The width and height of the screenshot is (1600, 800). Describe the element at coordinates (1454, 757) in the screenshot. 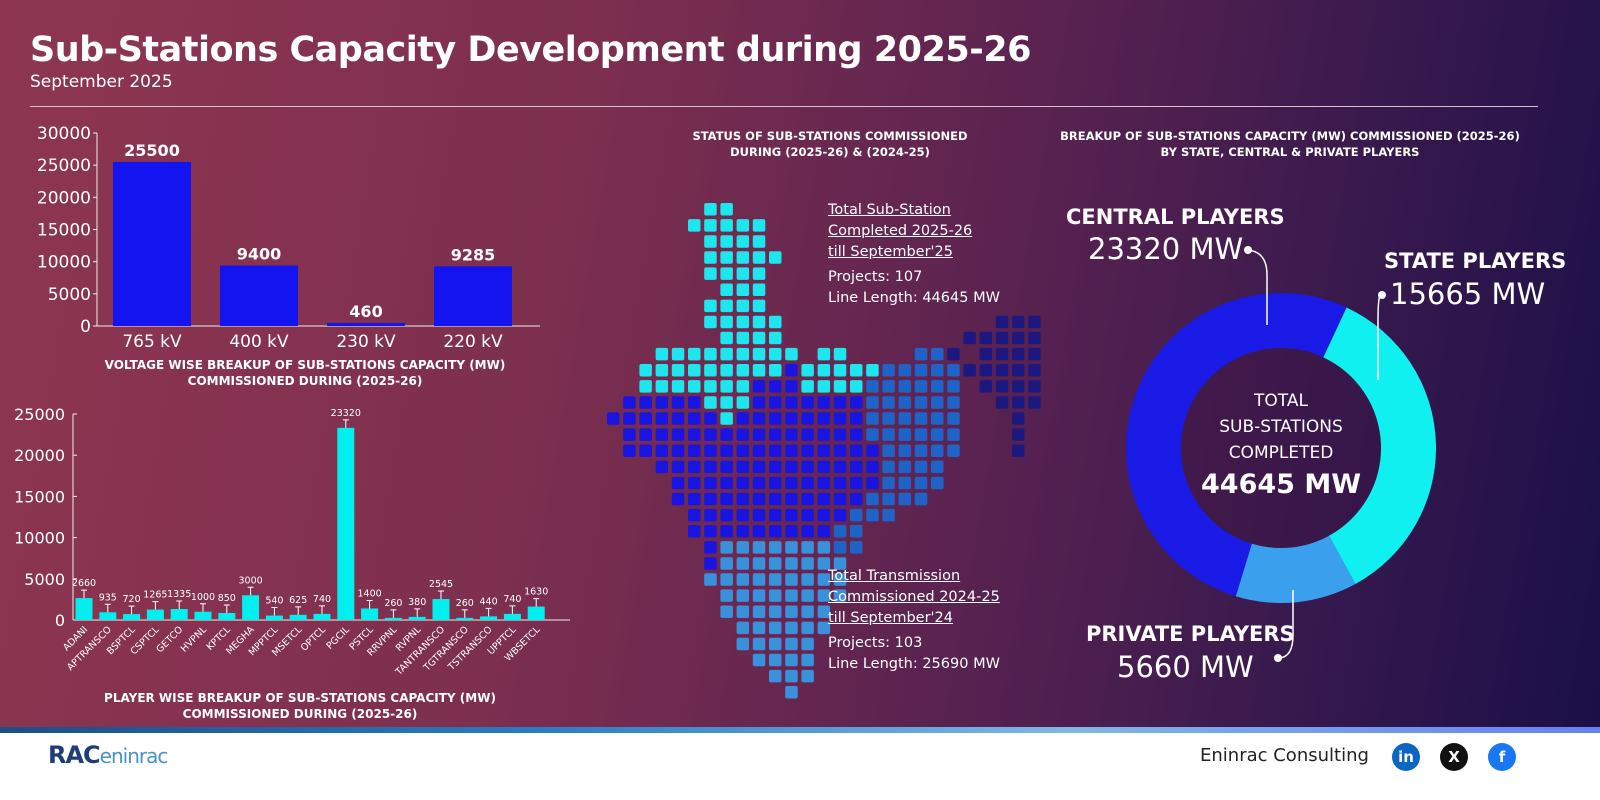

I see `x-icon: X` at that location.